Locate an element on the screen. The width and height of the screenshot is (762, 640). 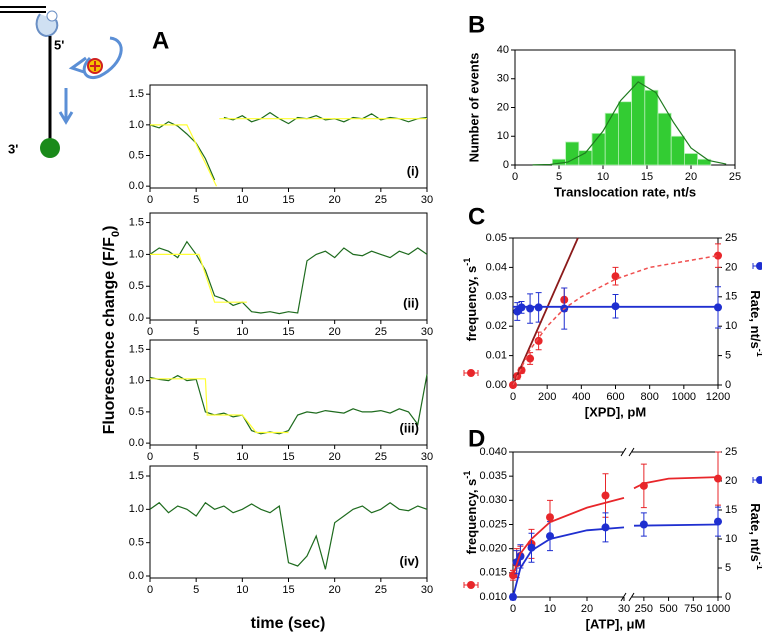
helicase-arrow is located at coordinates (102, 57).